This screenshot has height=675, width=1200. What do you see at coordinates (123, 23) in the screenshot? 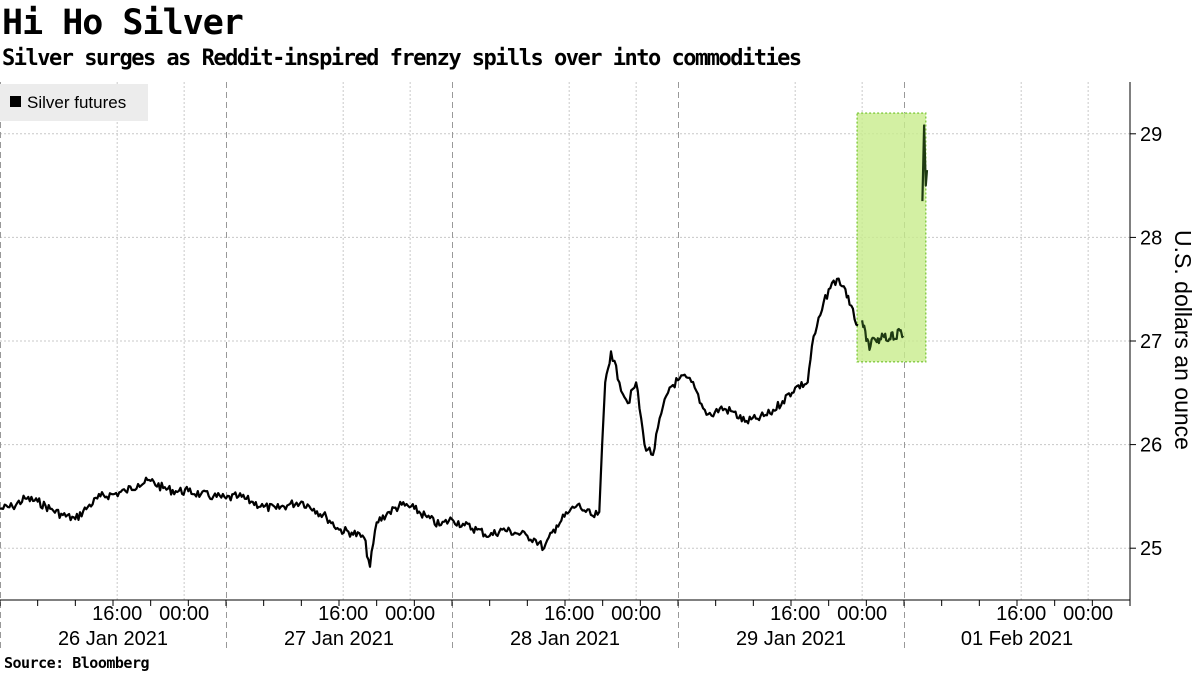
I see `chart-title: Hi Ho Silver` at bounding box center [123, 23].